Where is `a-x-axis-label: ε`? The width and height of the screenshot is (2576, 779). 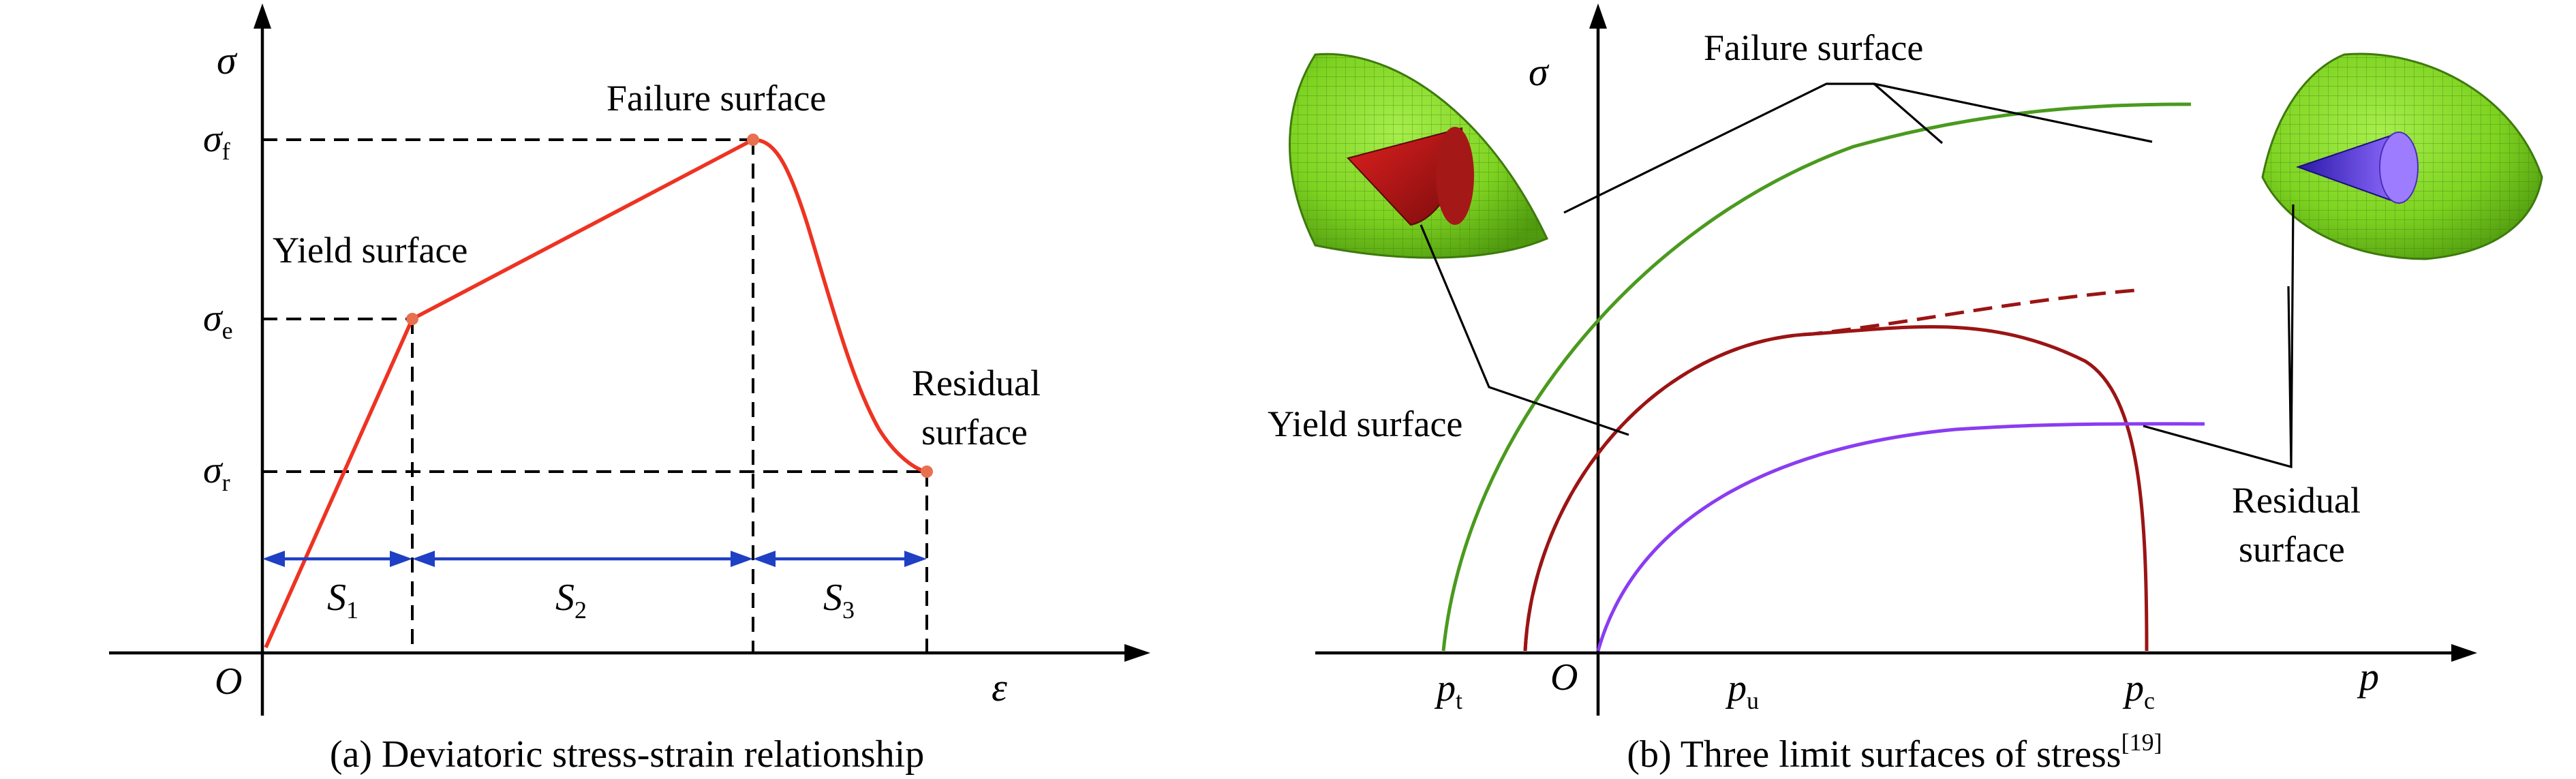 a-x-axis-label: ε is located at coordinates (999, 687).